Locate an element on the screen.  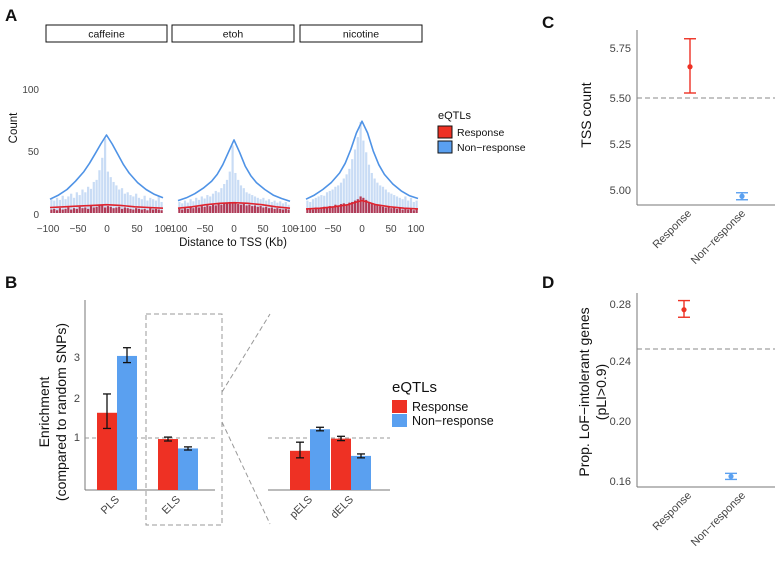
b-legend-swatch-nonresponse is located at coordinates (399, 420).